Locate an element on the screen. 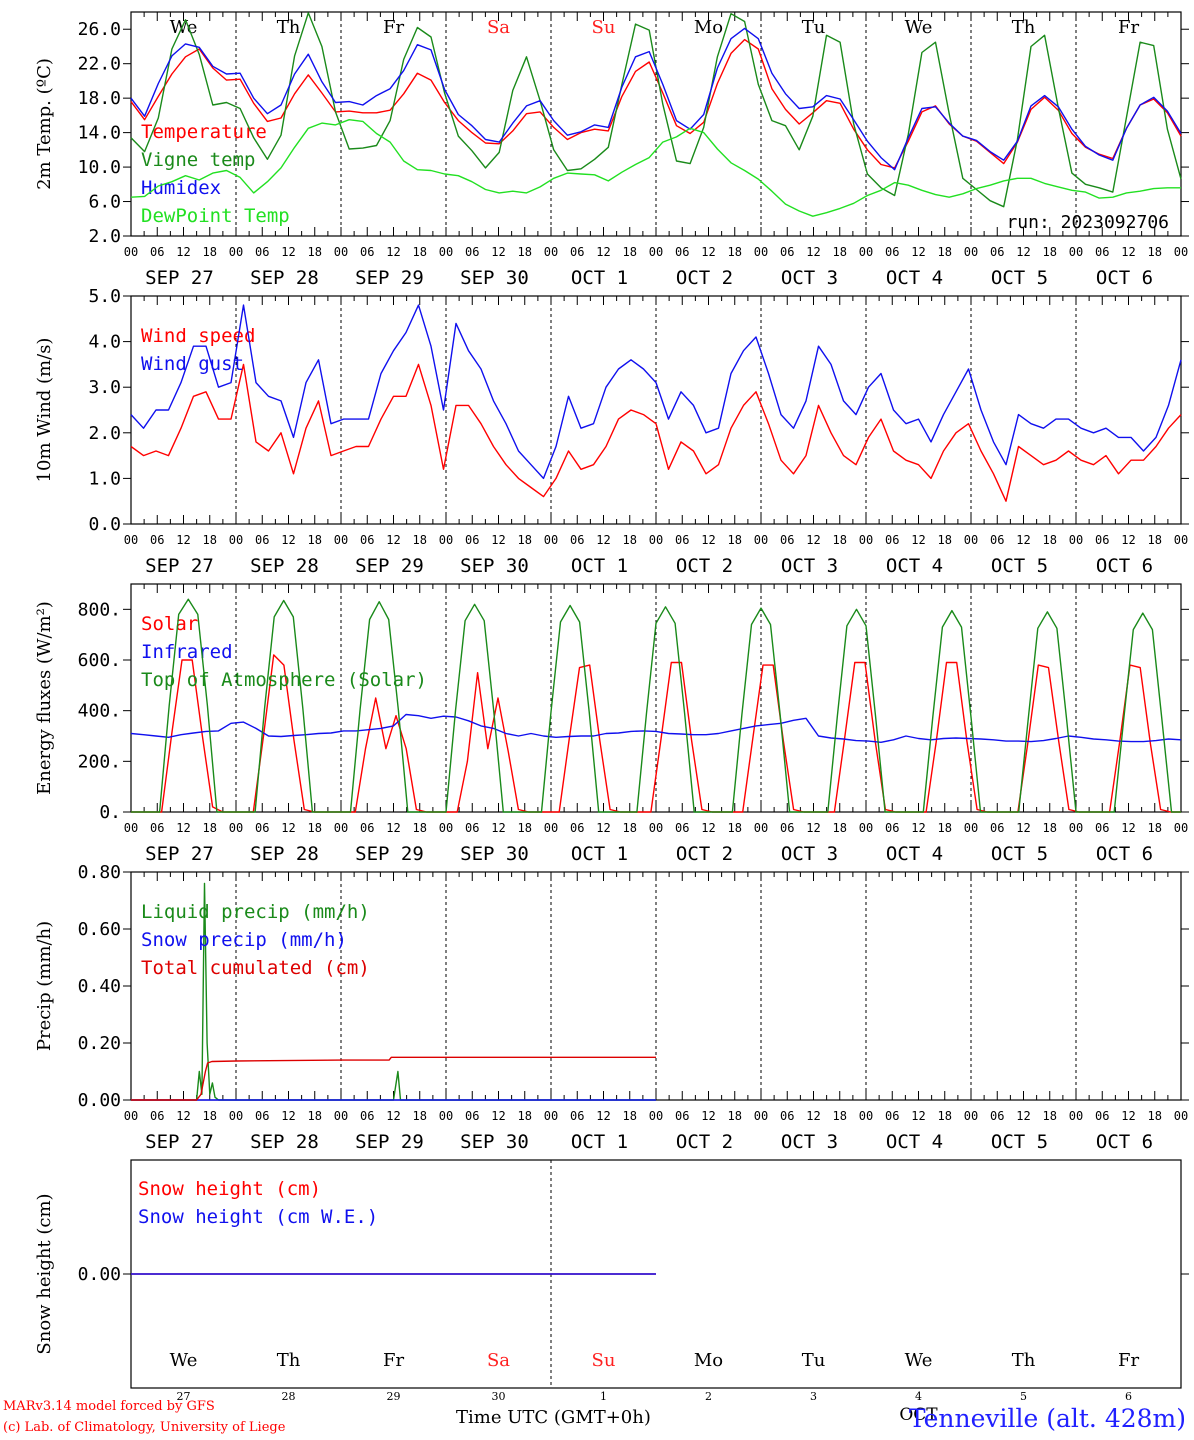 The image size is (1194, 1440). day-of-week-label: Fr is located at coordinates (393, 1360).